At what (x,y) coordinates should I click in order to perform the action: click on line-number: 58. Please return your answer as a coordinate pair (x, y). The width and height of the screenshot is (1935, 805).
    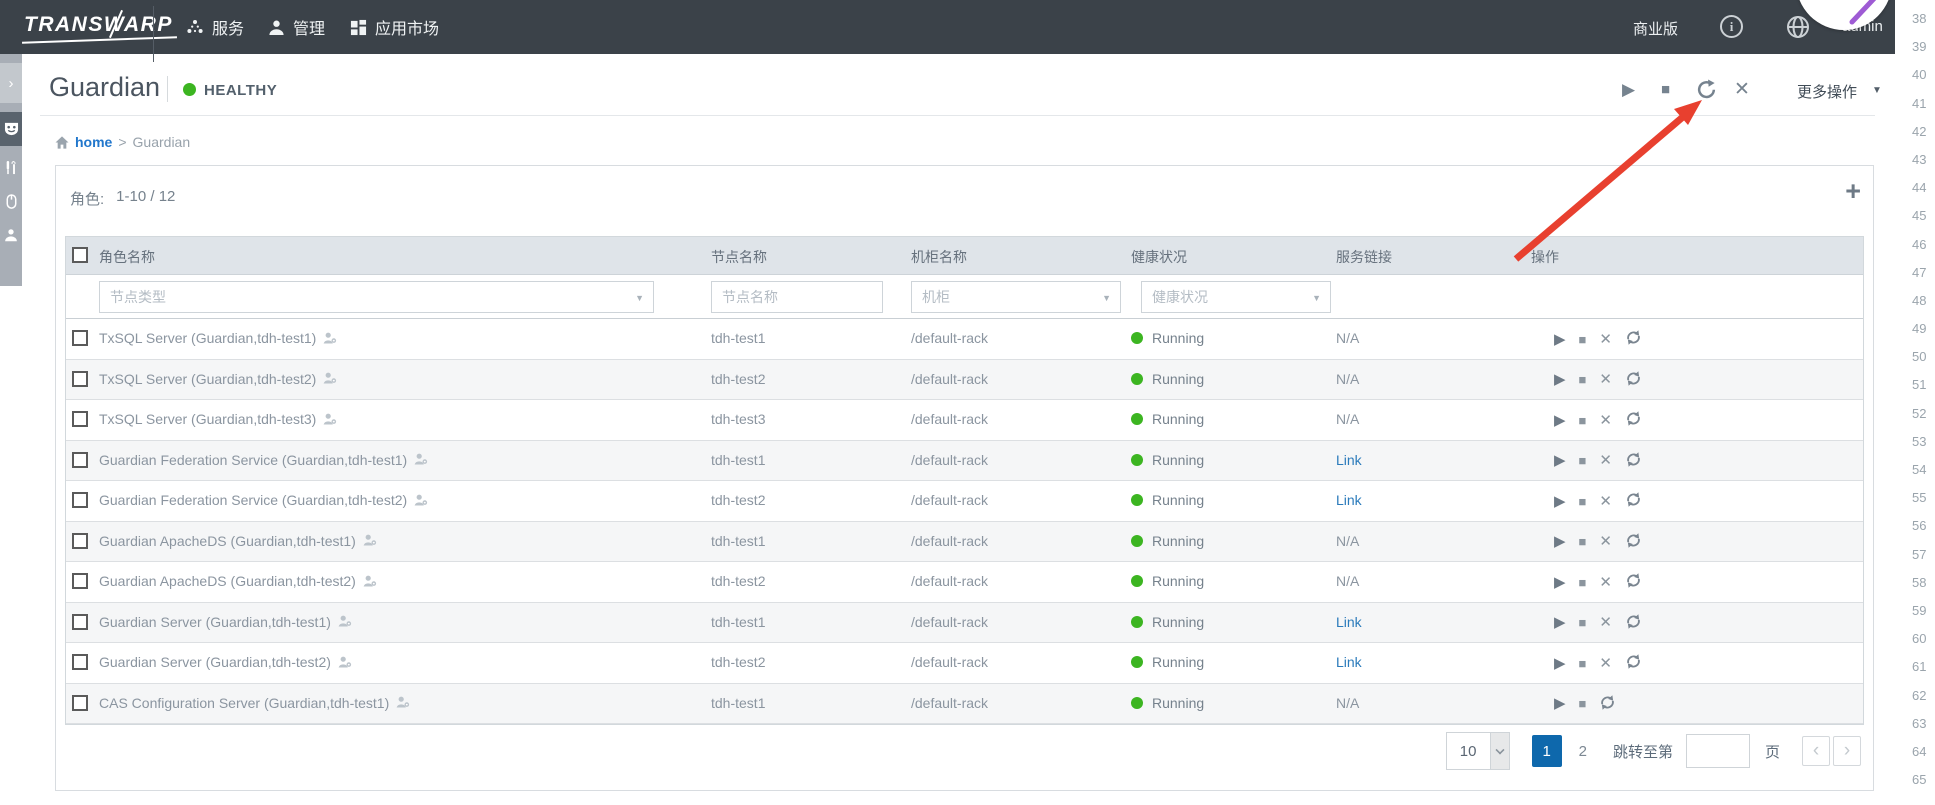
    Looking at the image, I should click on (1919, 582).